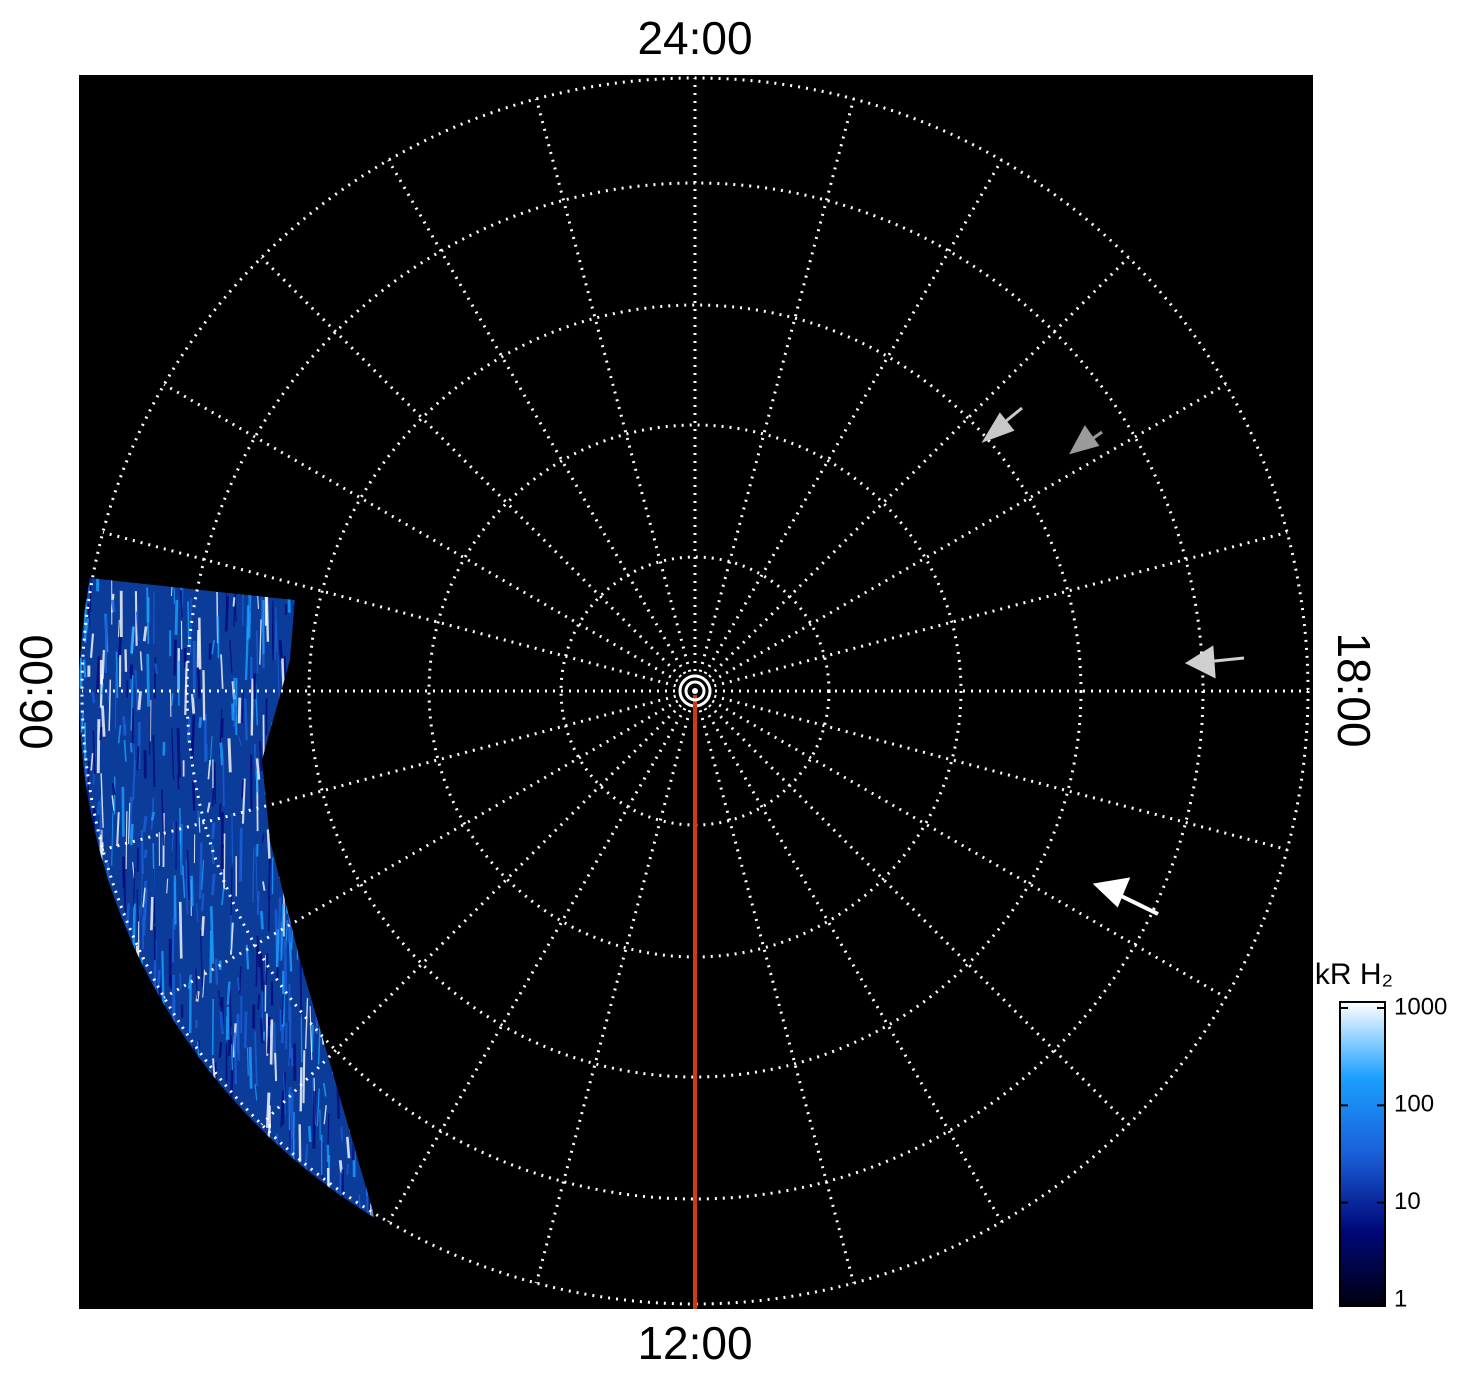 Image resolution: width=1480 pixels, height=1384 pixels. Describe the element at coordinates (1113, 661) in the screenshot. I see `arrows` at that location.